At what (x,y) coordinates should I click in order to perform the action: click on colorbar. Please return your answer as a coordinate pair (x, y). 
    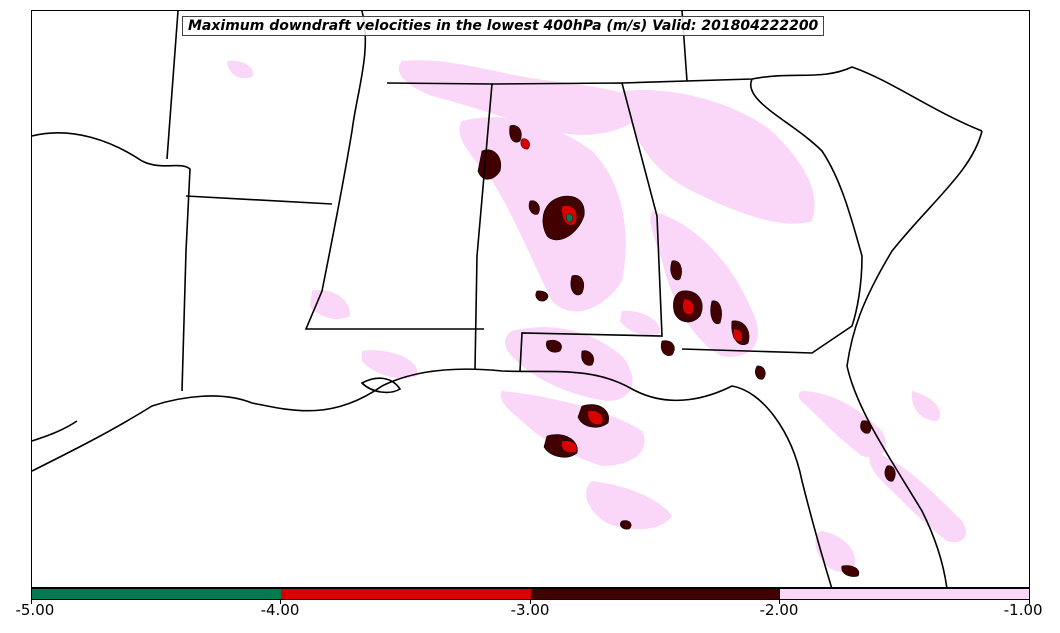
    Looking at the image, I should click on (530, 594).